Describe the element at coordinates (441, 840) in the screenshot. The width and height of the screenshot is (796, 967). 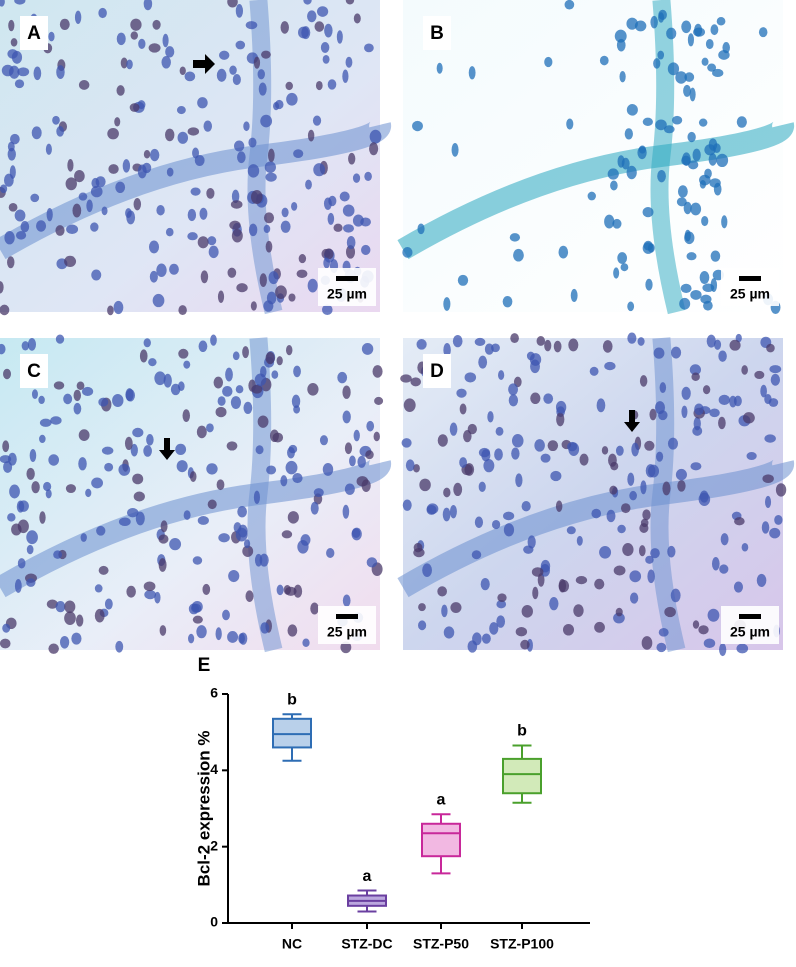
I see `box` at that location.